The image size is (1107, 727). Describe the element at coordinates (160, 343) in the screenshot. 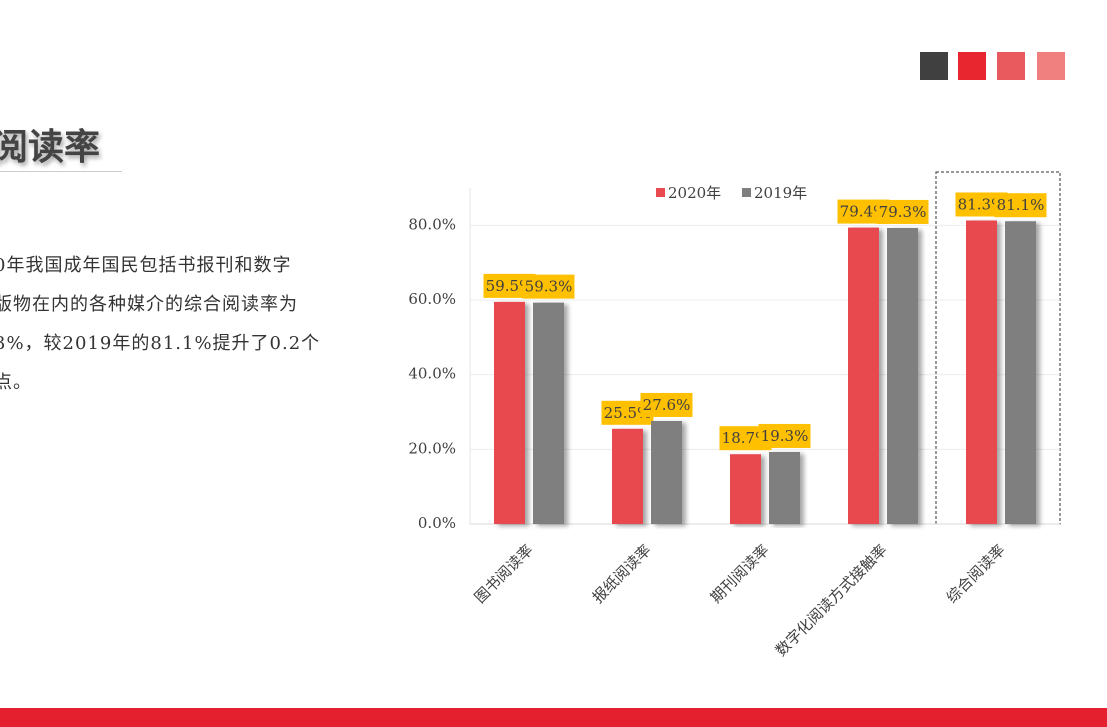

I see `body-line: 3%，较2019年的81.1%提升了0.2个` at that location.